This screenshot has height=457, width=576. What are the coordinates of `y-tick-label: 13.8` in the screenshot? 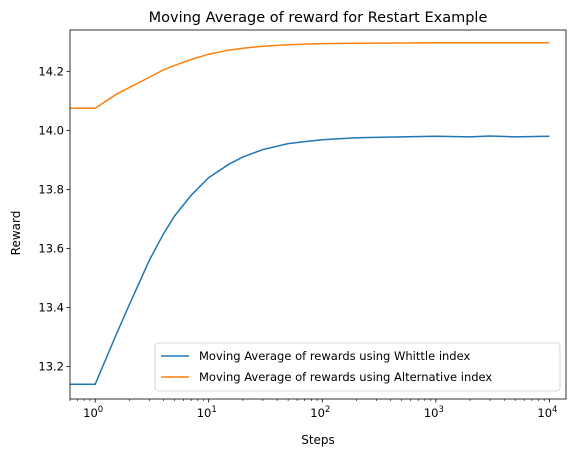 It's located at (51, 189).